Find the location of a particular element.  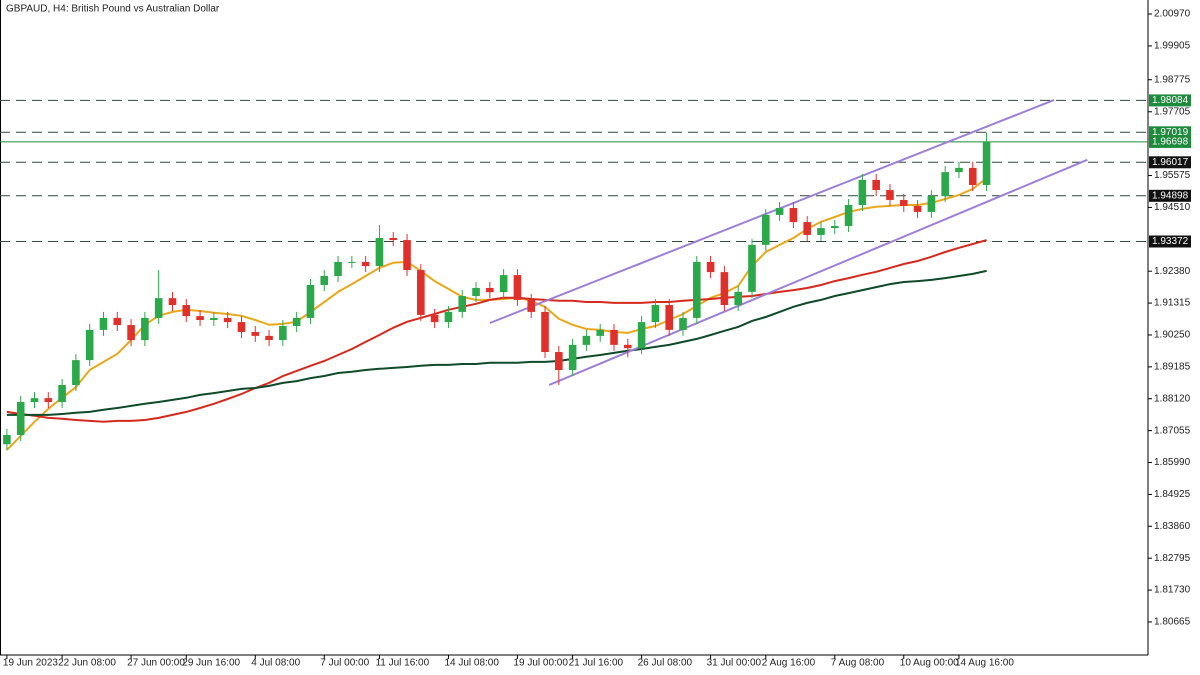

y-tick-label: 1.84925 is located at coordinates (1172, 494).